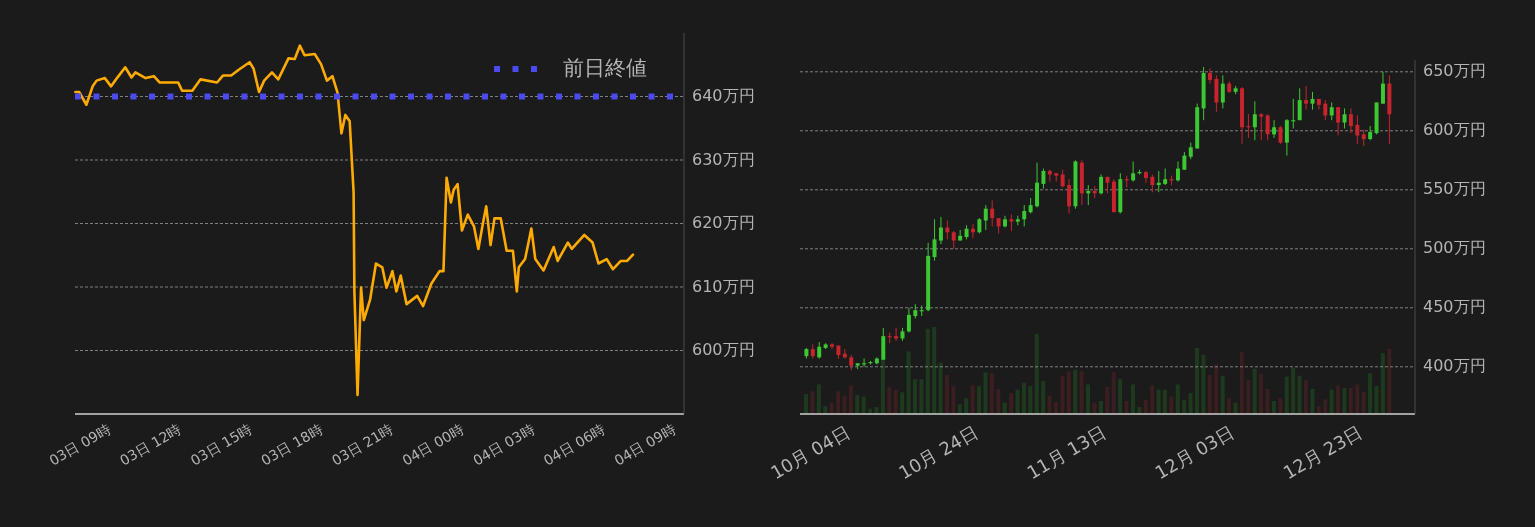 The height and width of the screenshot is (527, 1535). I want to click on x-tick-label: 04日 00時, so click(433, 444).